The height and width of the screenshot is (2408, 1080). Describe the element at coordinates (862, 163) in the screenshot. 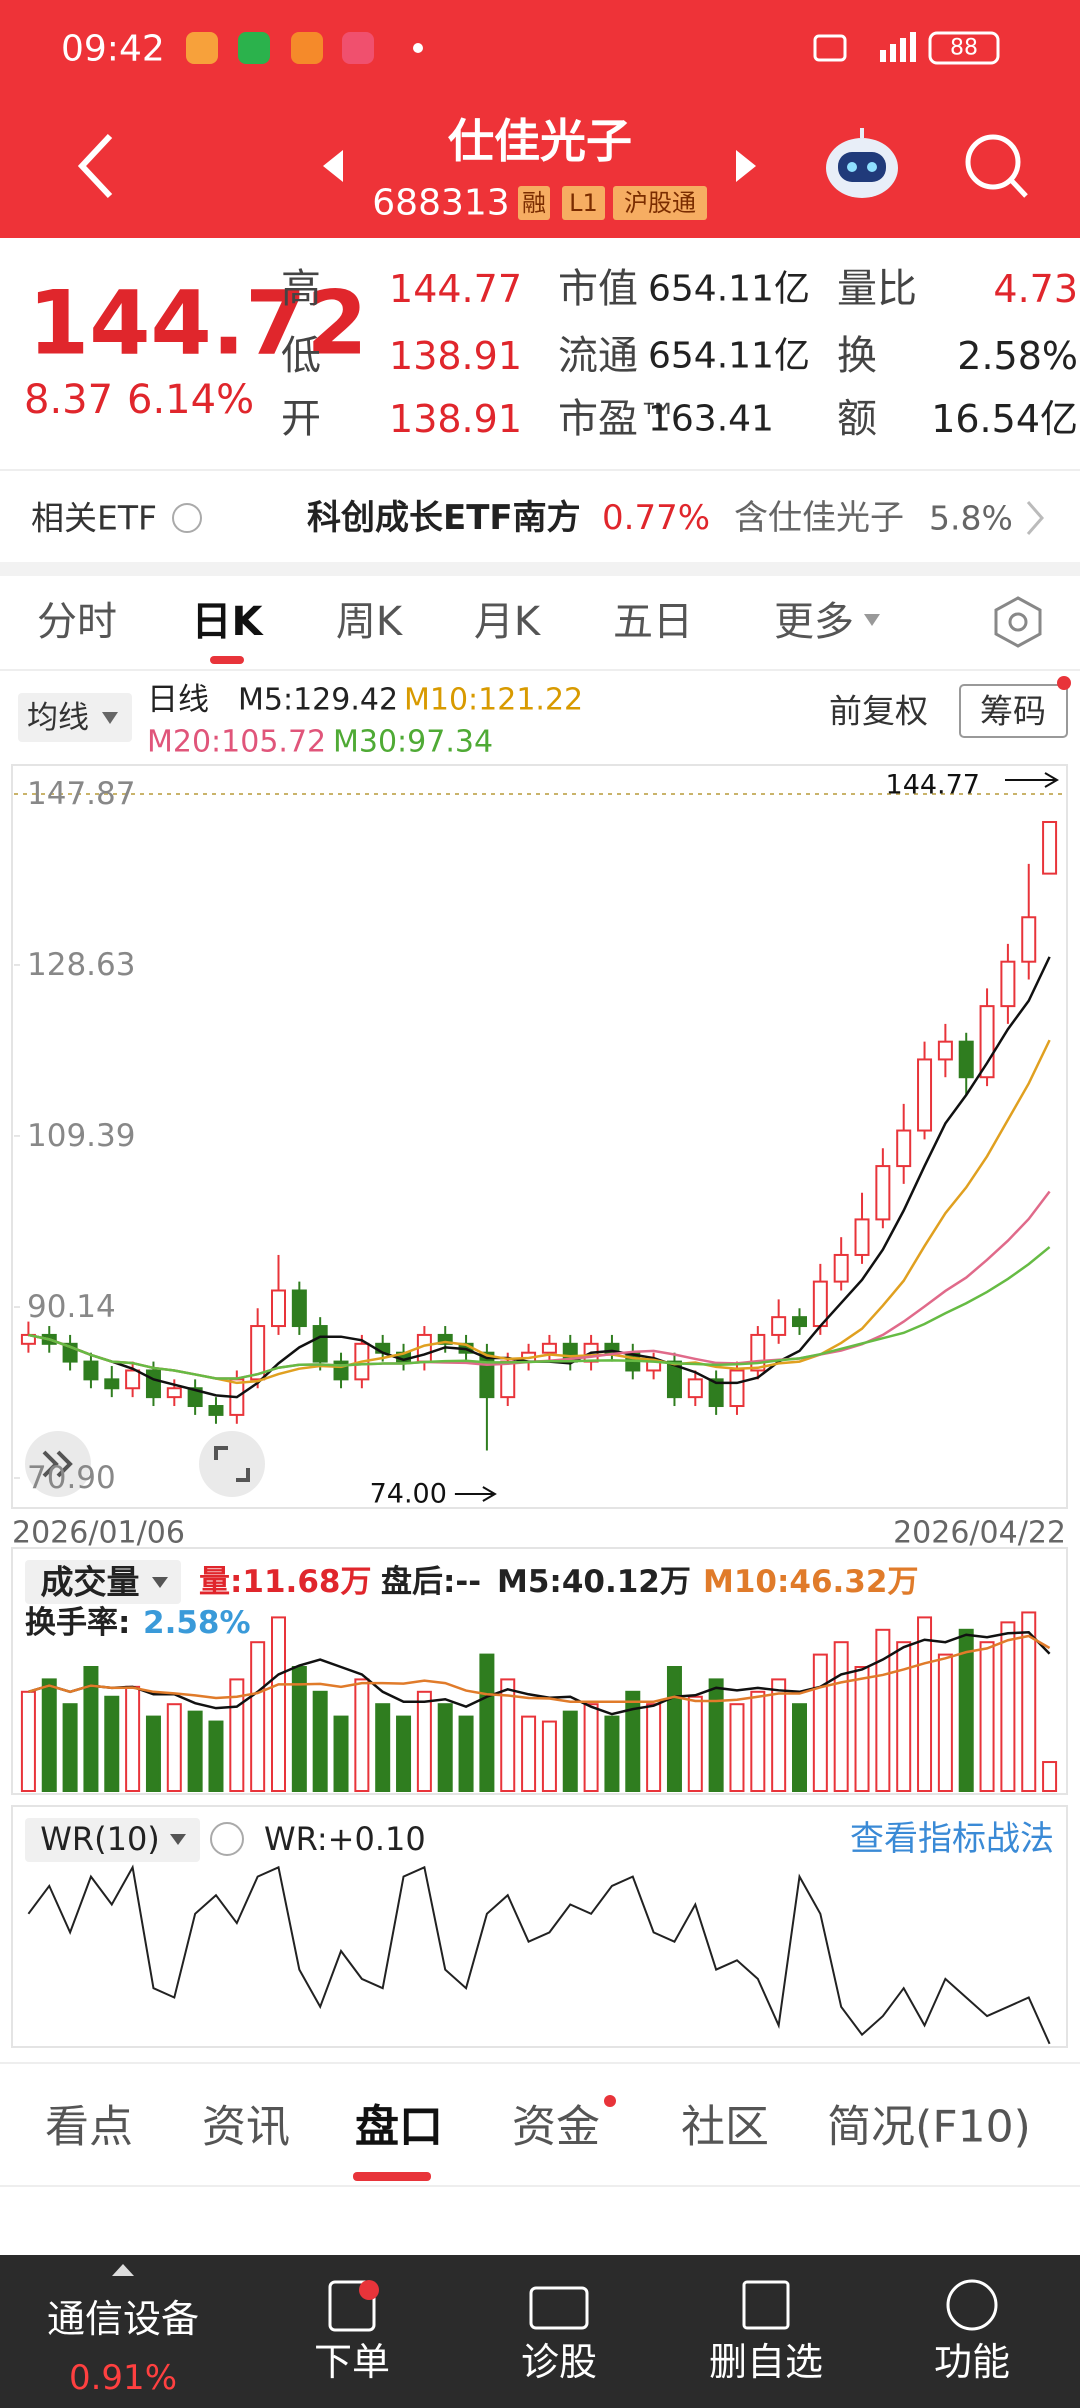

I see `assistant-icon` at that location.